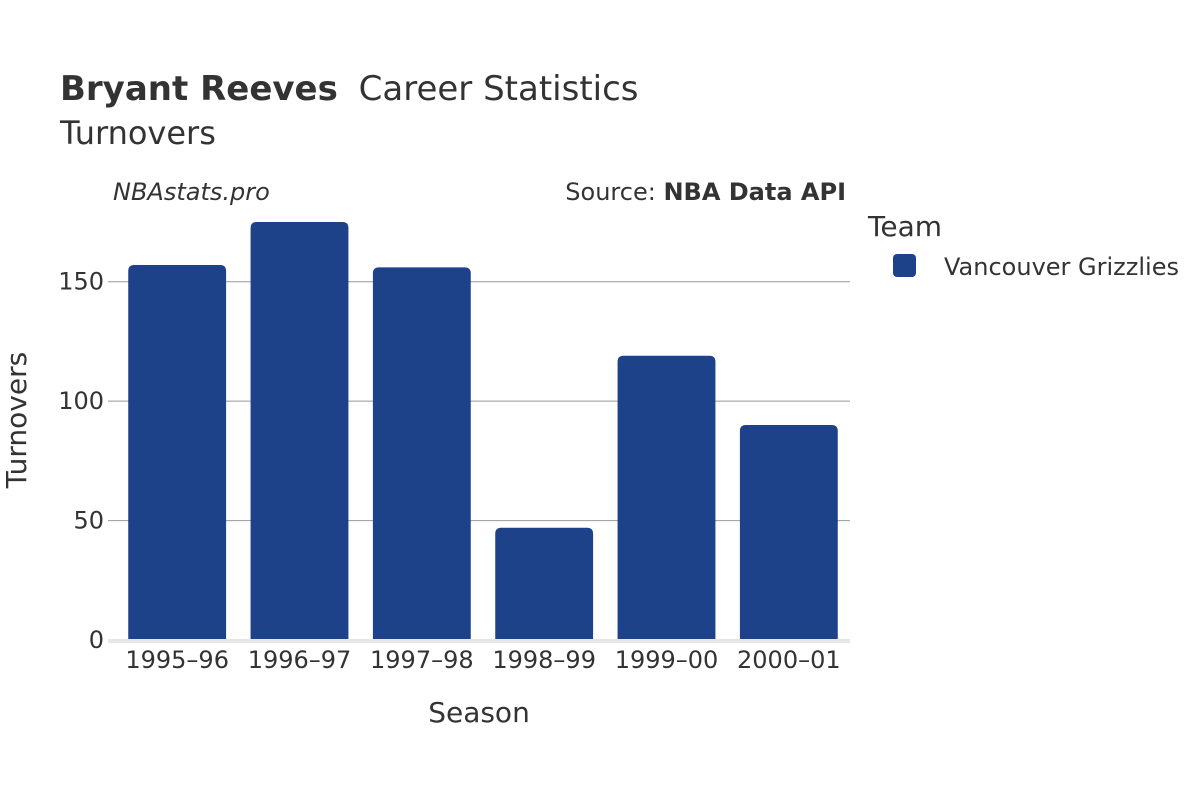 The height and width of the screenshot is (800, 1200). Describe the element at coordinates (789, 660) in the screenshot. I see `x-tick-label: 2000–01` at that location.